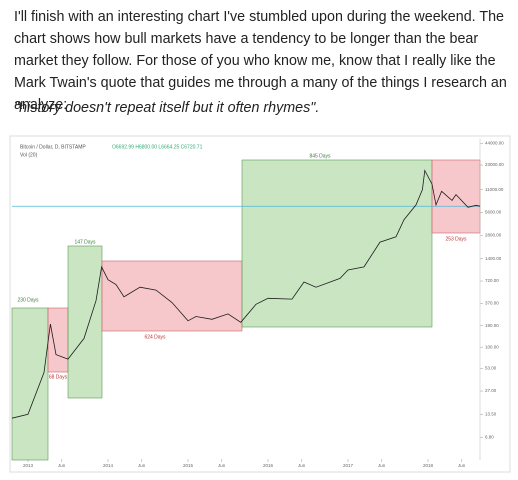  What do you see at coordinates (491, 368) in the screenshot?
I see `y-tick-label: 53.00` at bounding box center [491, 368].